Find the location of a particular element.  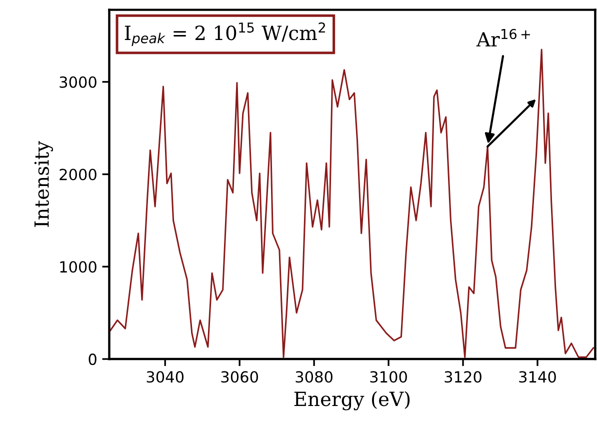

x-tick-label: 3120 is located at coordinates (463, 377).